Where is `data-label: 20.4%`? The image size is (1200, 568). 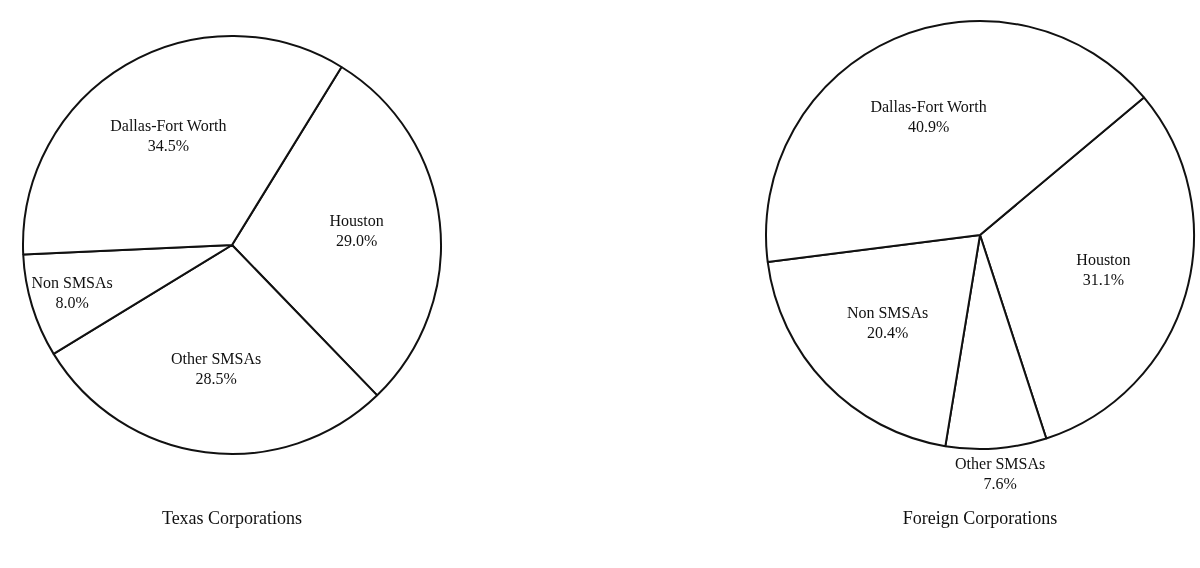
data-label: 20.4% is located at coordinates (887, 333).